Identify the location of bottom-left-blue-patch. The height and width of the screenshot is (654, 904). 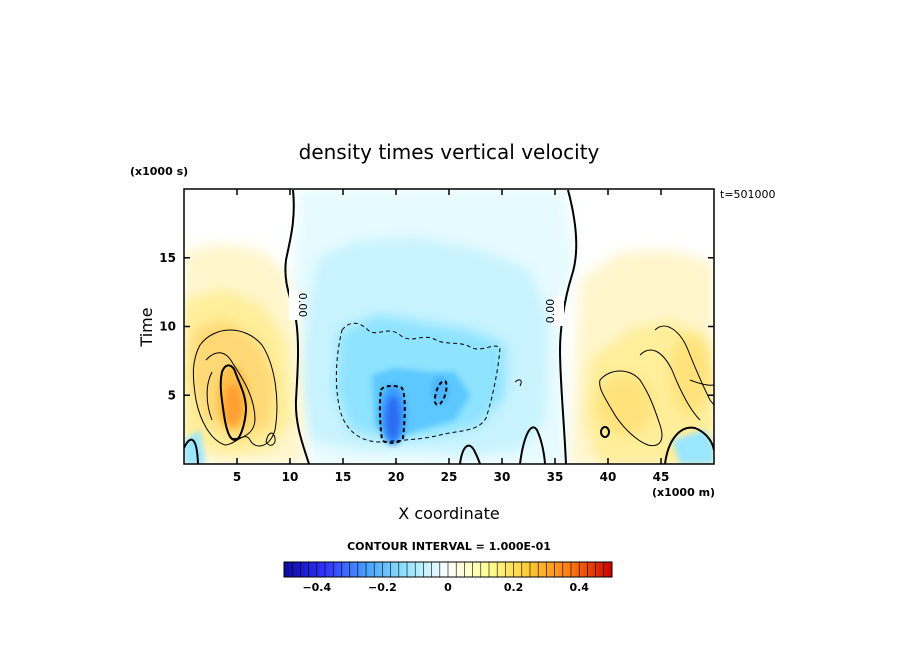
(194, 447).